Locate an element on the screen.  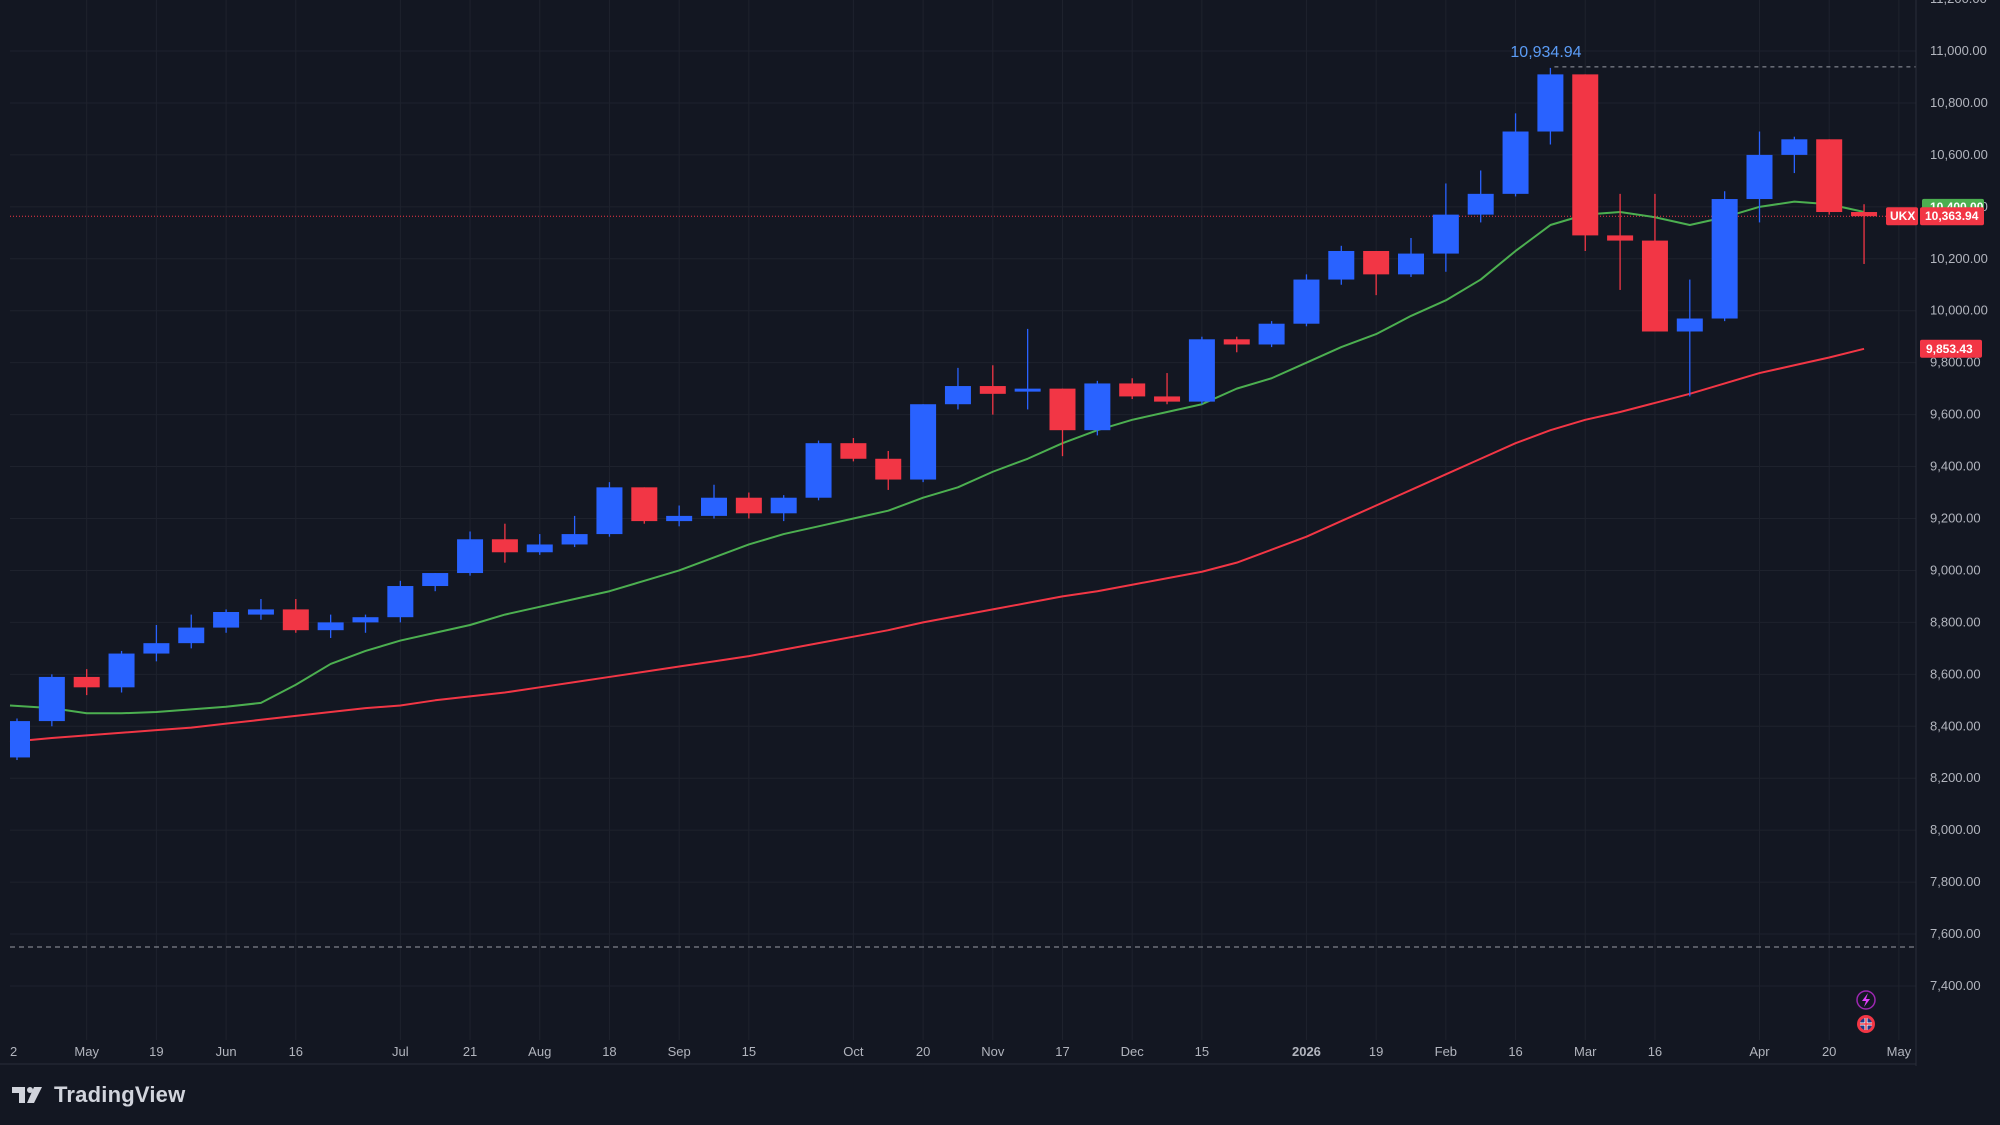
footer-bar is located at coordinates (1000, 1095).